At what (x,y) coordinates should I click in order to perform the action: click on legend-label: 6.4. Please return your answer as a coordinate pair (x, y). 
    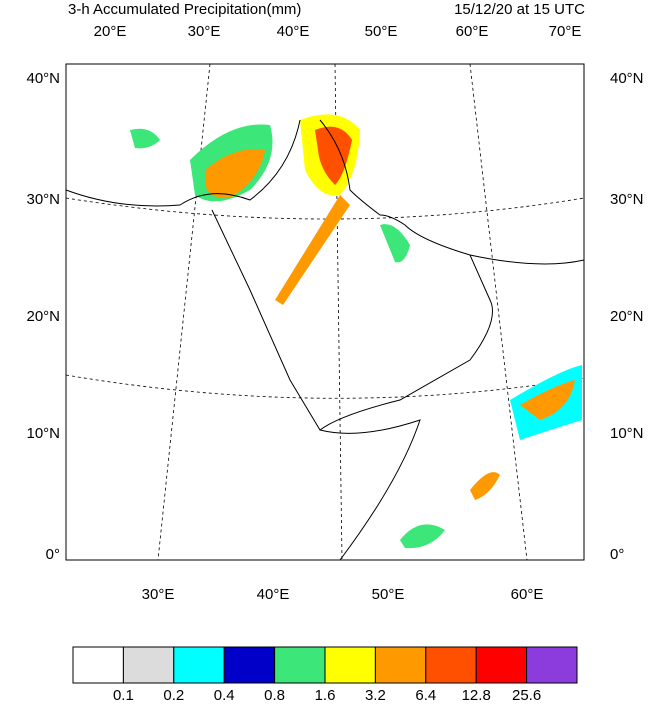
    Looking at the image, I should click on (425, 693).